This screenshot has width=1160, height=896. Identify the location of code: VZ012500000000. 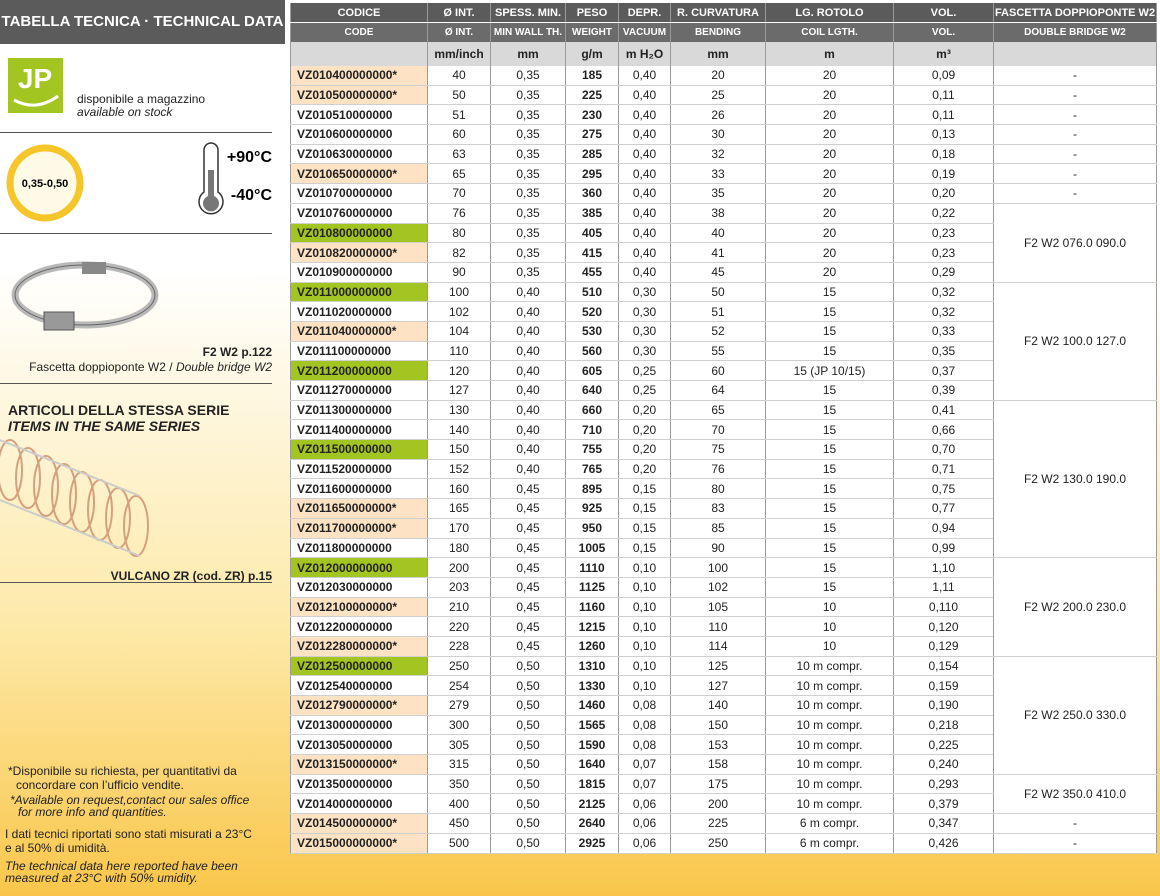
(359, 666).